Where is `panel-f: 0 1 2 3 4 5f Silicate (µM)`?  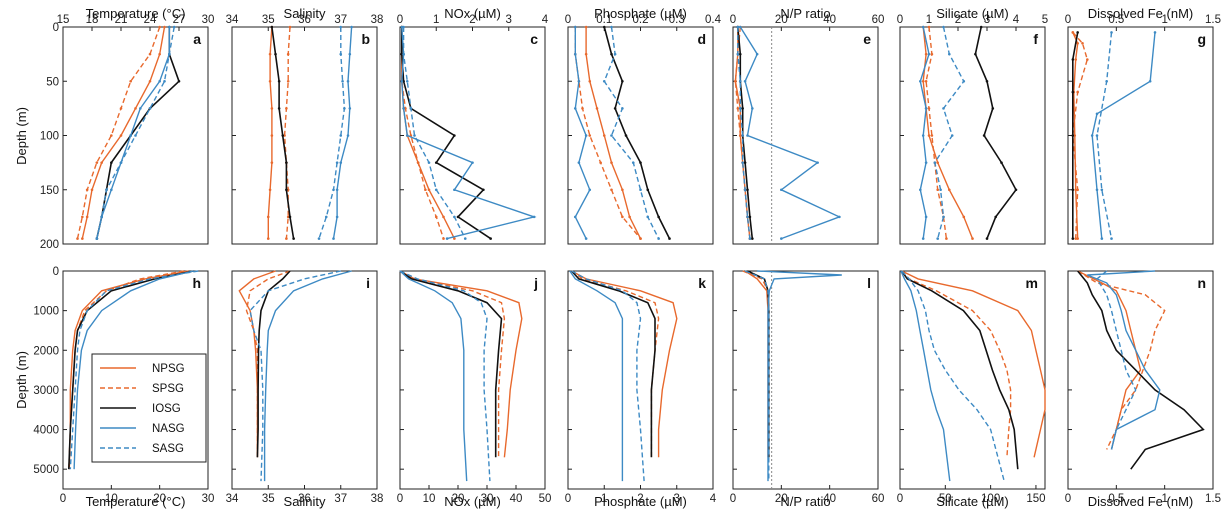 panel-f: 0 1 2 3 4 5f Silicate (µM) is located at coordinates (972, 125).